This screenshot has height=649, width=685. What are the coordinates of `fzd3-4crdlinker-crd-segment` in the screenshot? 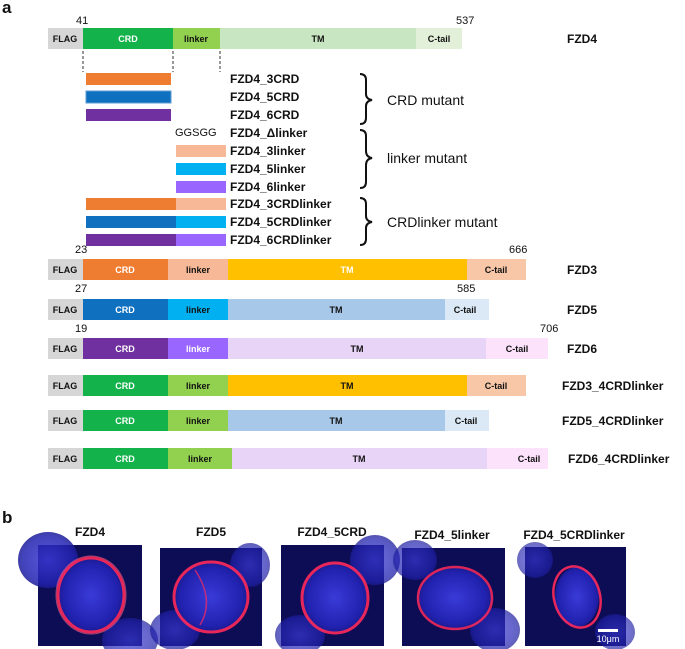 It's located at (125, 385).